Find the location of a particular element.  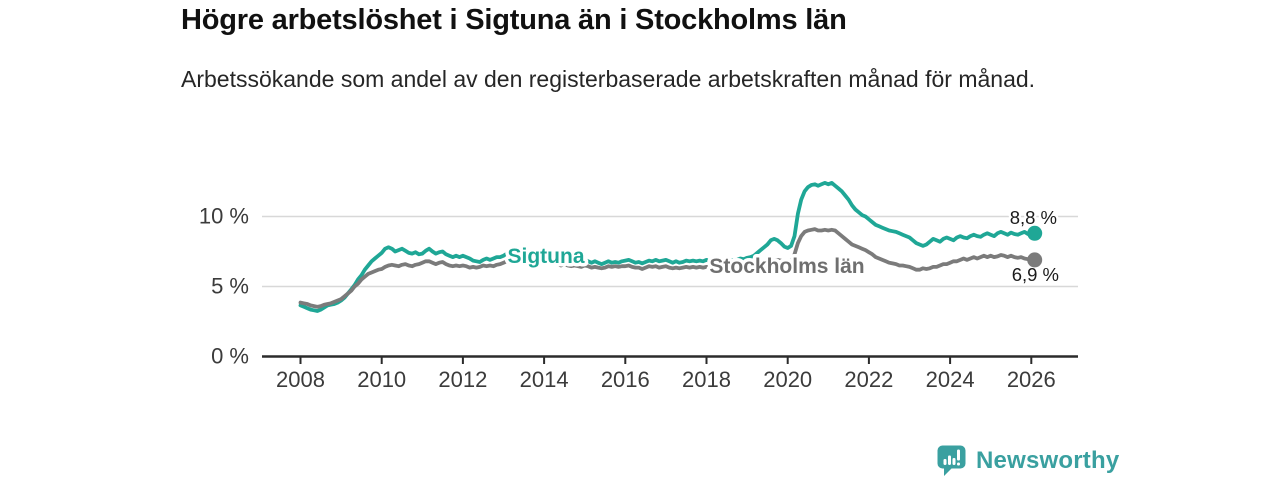

x-tick-label: 2020 is located at coordinates (787, 379).